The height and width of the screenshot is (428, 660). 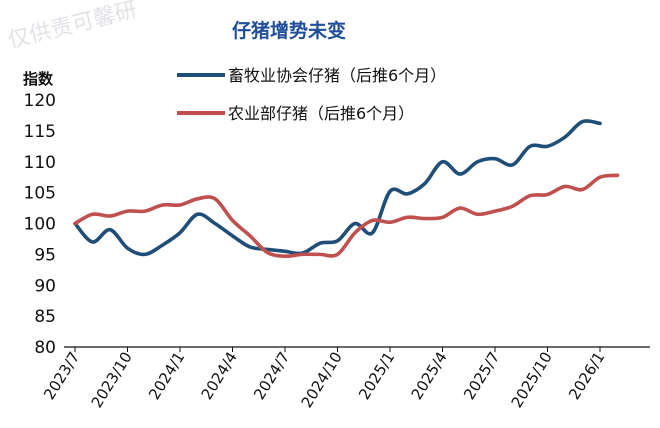 I want to click on y-tick-label: 105, so click(x=40, y=194).